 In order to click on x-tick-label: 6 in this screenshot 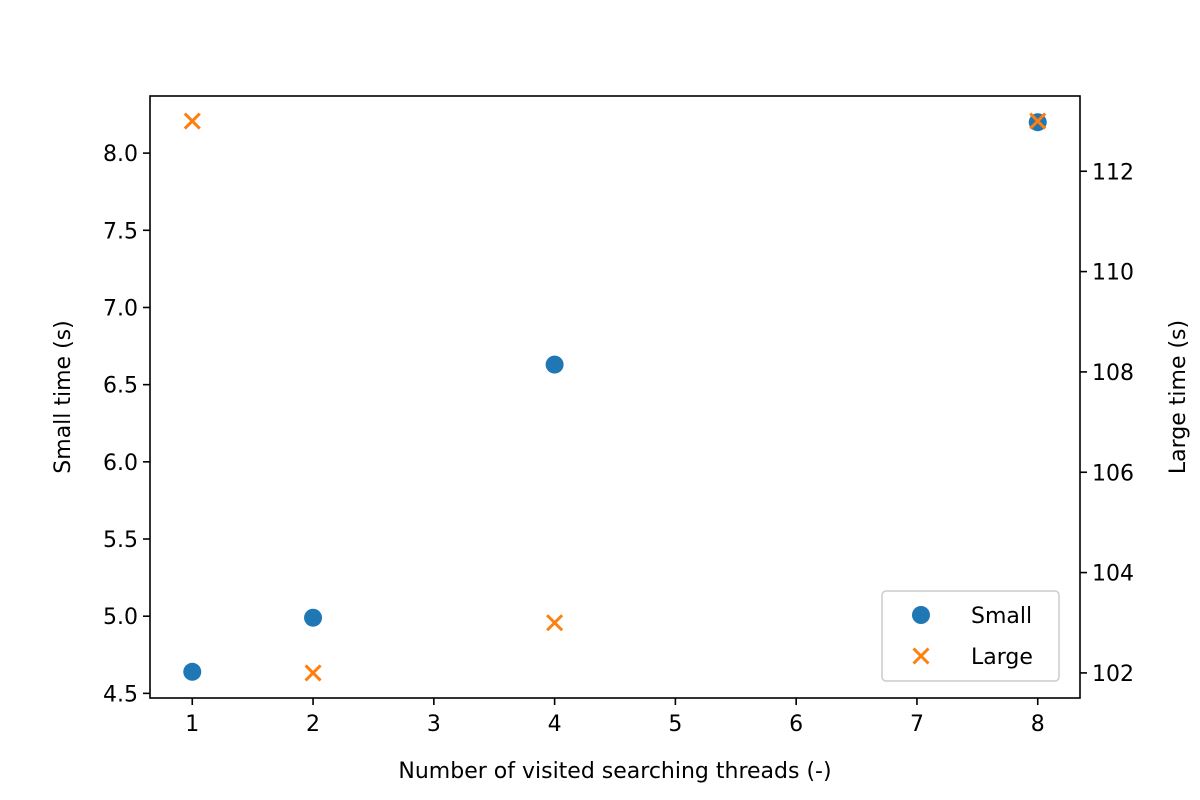, I will do `click(796, 724)`.